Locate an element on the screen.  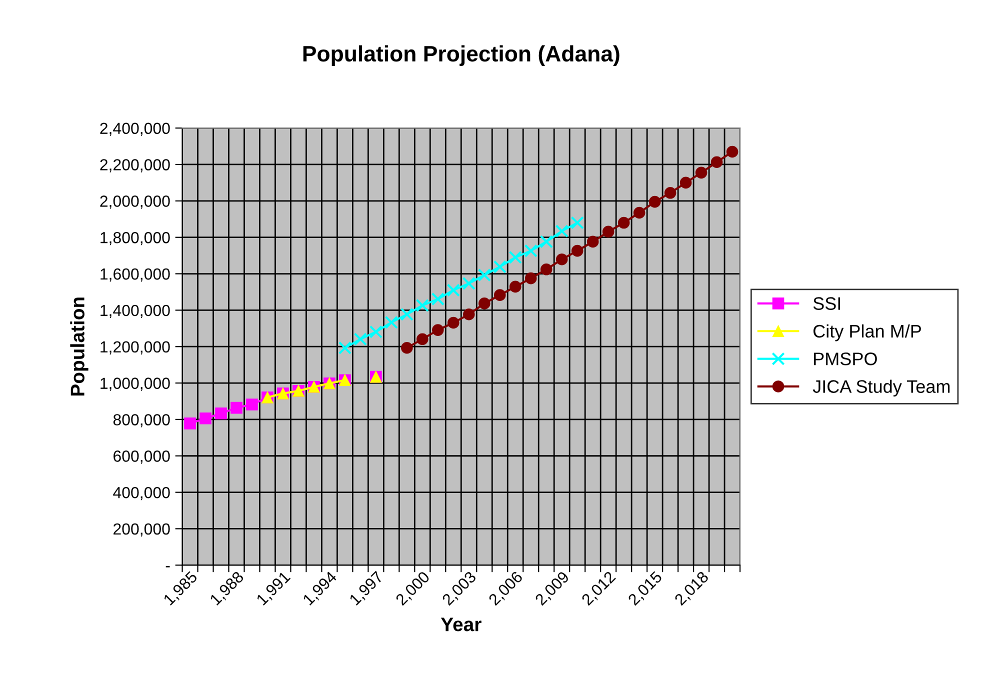
y-tick-label: 2,200,000 is located at coordinates (135, 165).